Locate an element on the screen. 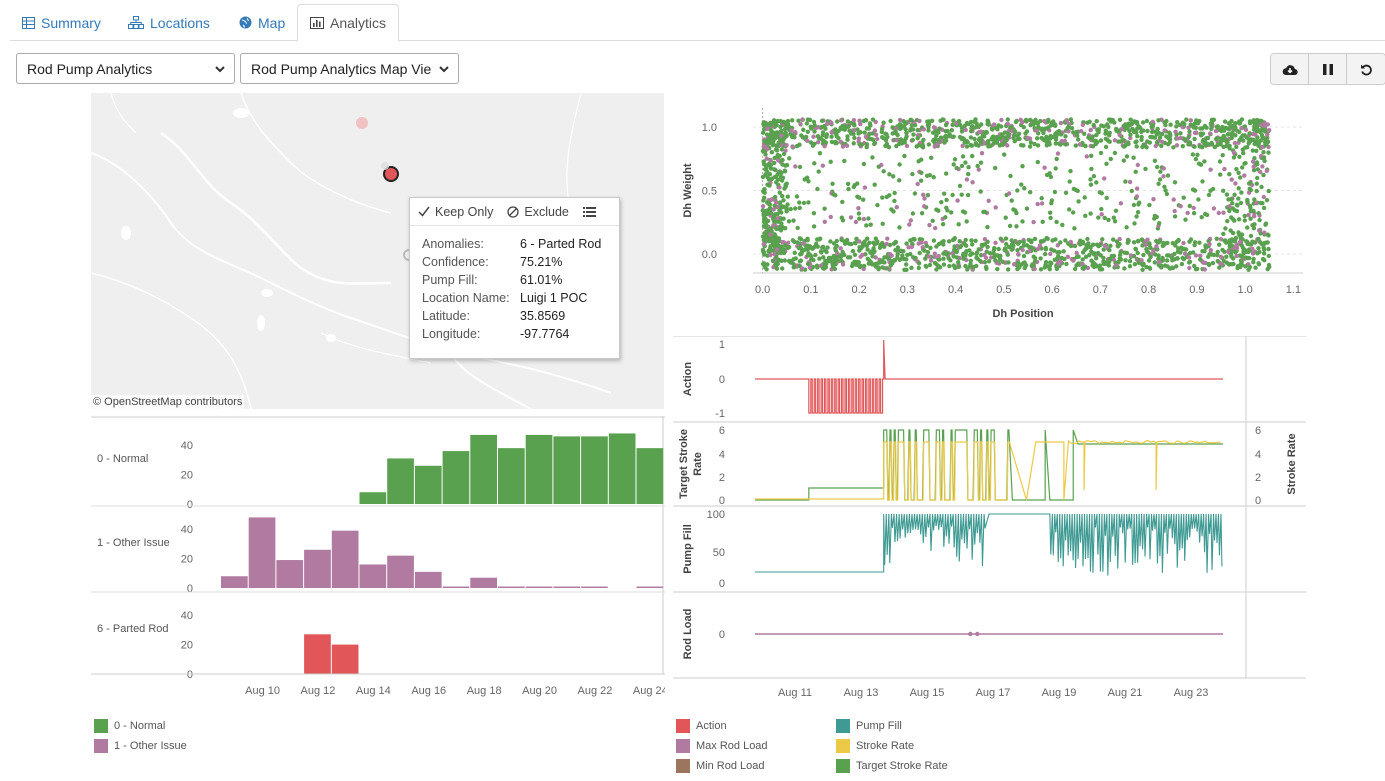 This screenshot has width=1385, height=781. tab-analytics: Analytics is located at coordinates (348, 23).